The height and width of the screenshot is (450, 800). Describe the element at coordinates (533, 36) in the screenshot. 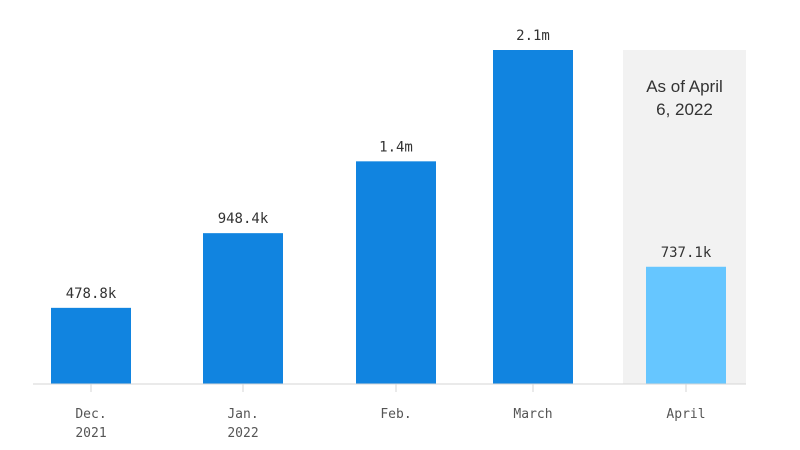

I see `data-label: 2.1m` at that location.